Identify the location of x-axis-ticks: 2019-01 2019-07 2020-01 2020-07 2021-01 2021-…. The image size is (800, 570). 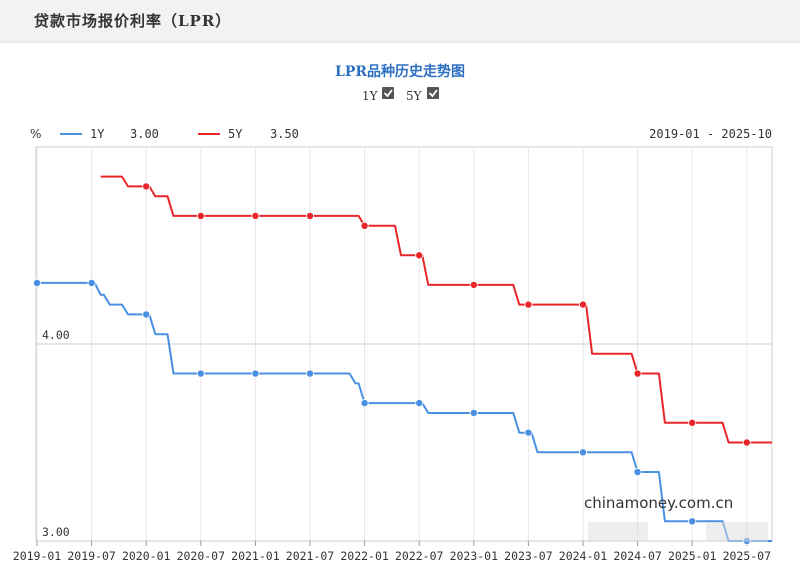
(392, 552).